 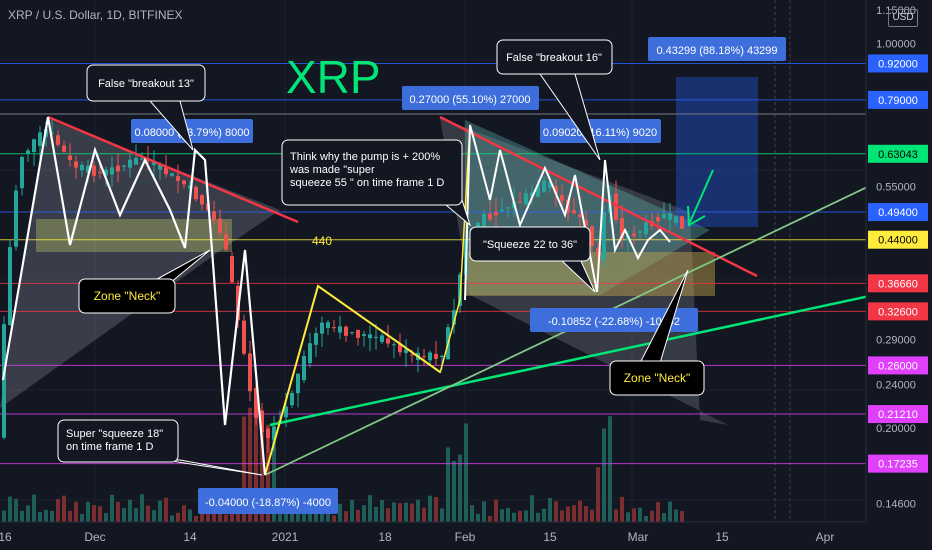 What do you see at coordinates (638, 537) in the screenshot?
I see `x-tick-label: Mar` at bounding box center [638, 537].